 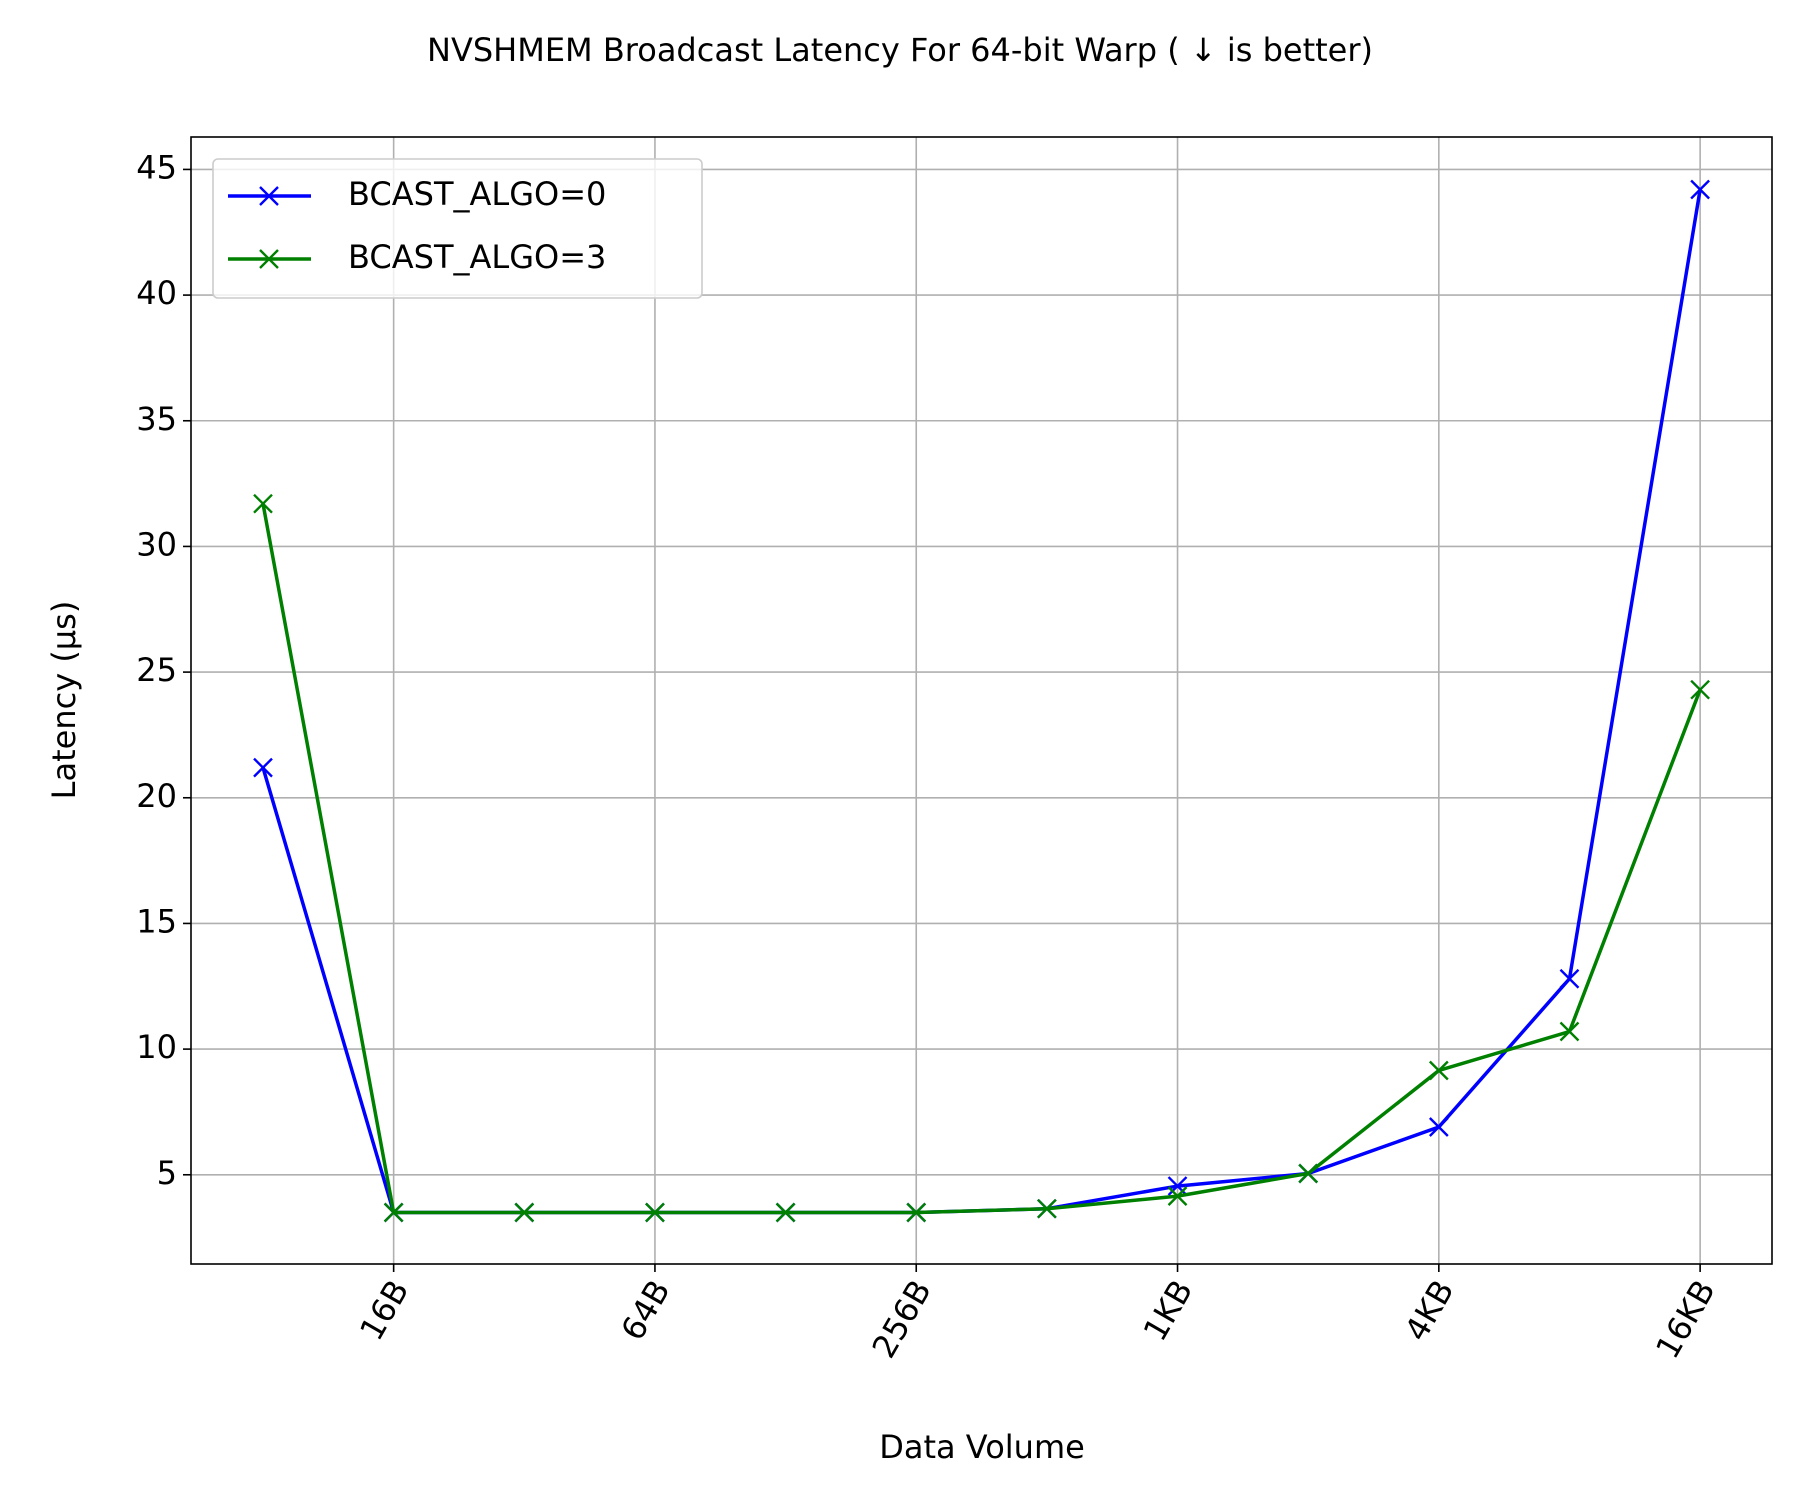 What do you see at coordinates (156, 921) in the screenshot?
I see `y-tick-label: 15` at bounding box center [156, 921].